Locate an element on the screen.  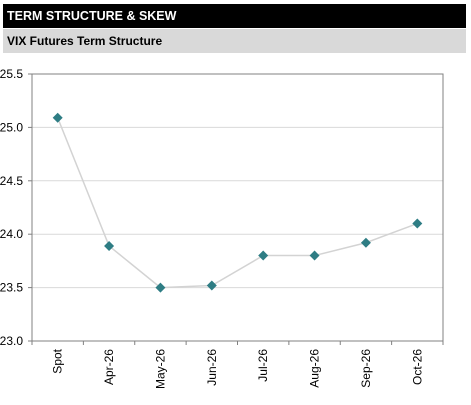
y-tick-label: 25.5 is located at coordinates (11, 74).